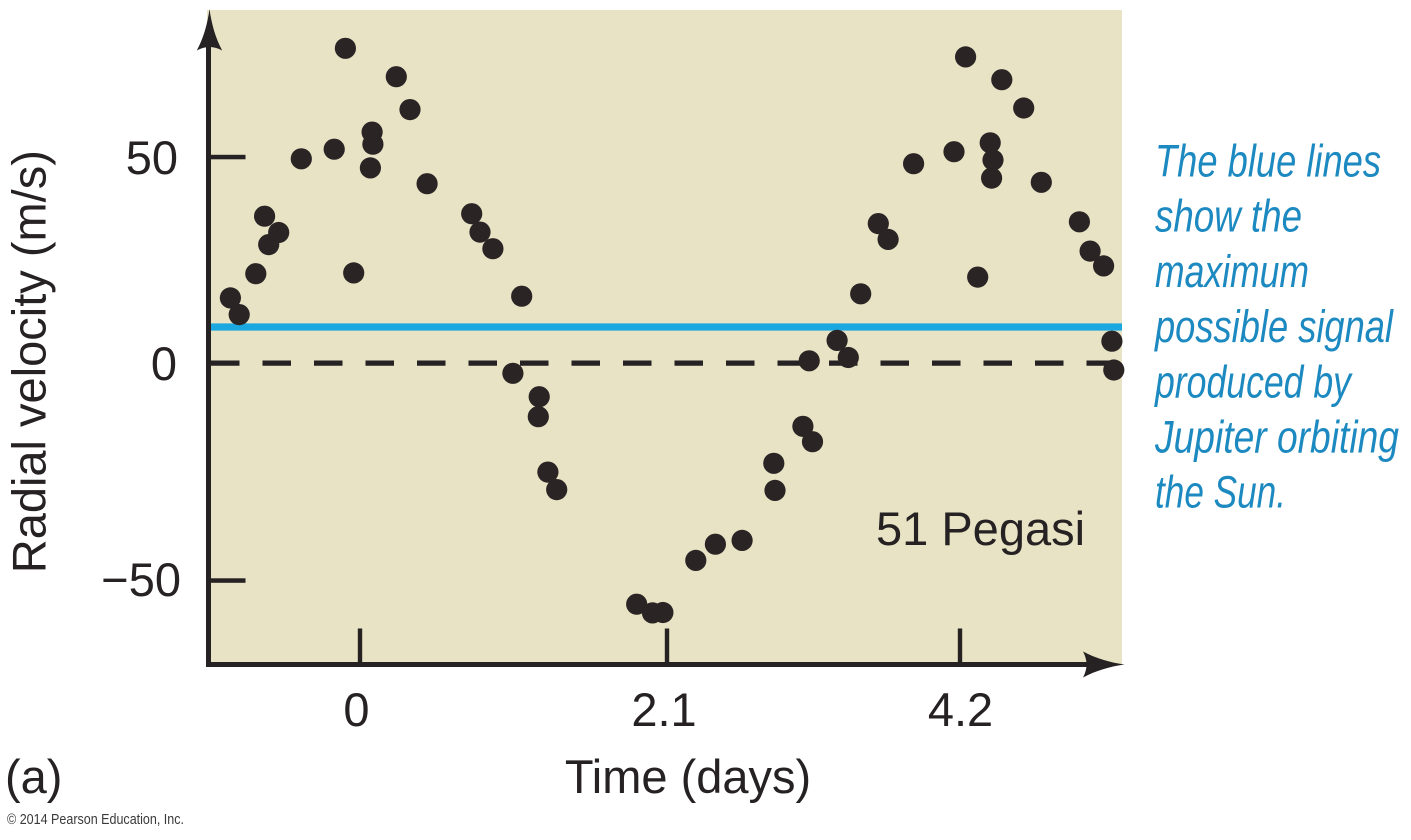 This screenshot has width=1411, height=840. Describe the element at coordinates (1232, 271) in the screenshot. I see `svg-text: maximum` at that location.